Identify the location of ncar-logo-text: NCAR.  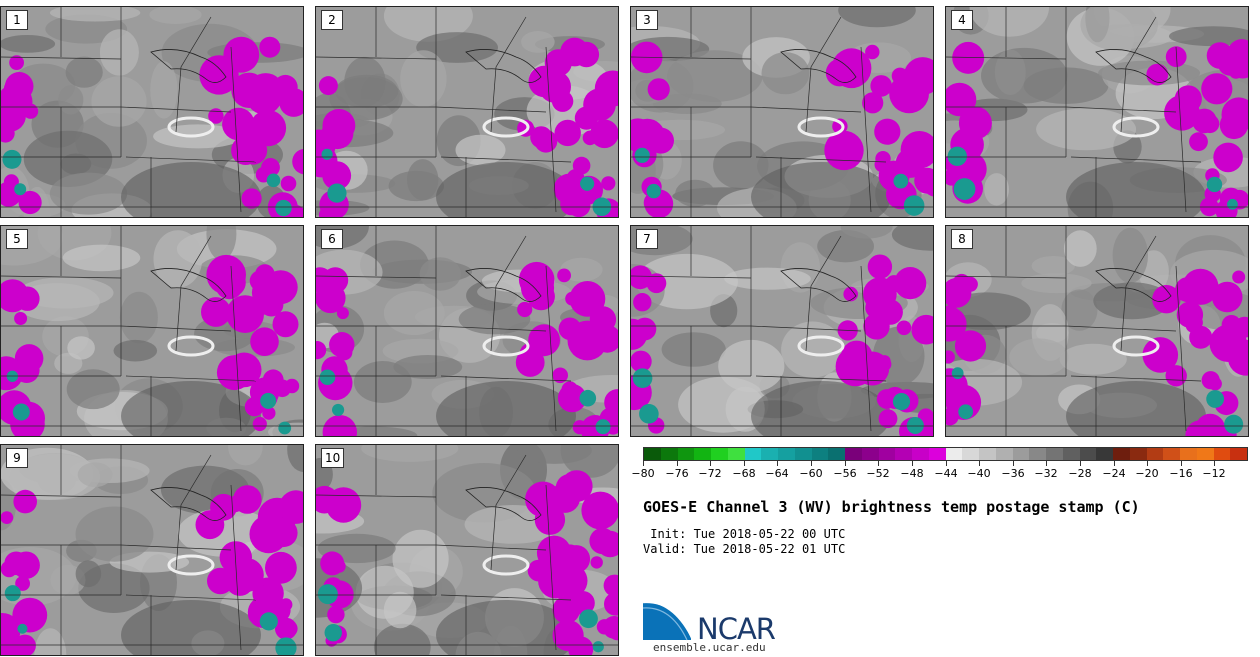
(736, 629).